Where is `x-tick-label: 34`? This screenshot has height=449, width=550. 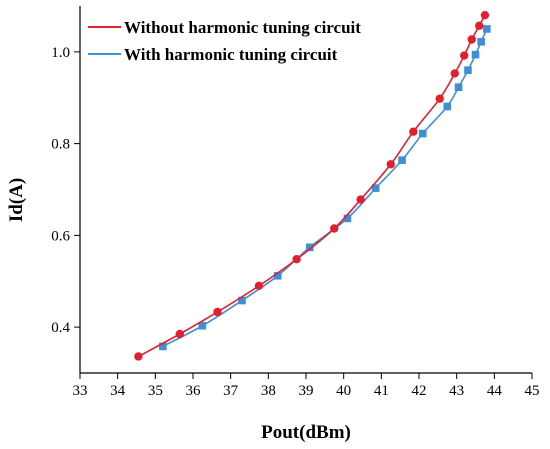 x-tick-label: 34 is located at coordinates (118, 391).